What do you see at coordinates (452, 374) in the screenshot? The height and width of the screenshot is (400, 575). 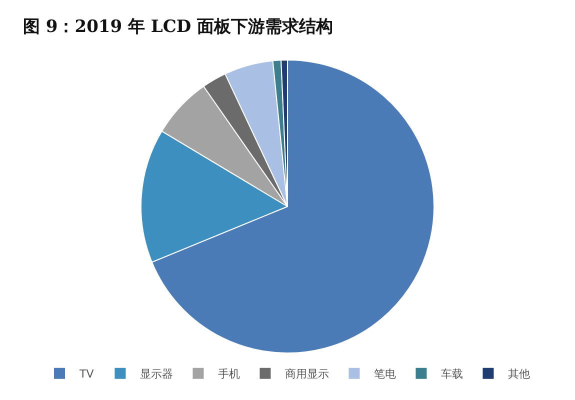 I see `legend-label: 车载` at bounding box center [452, 374].